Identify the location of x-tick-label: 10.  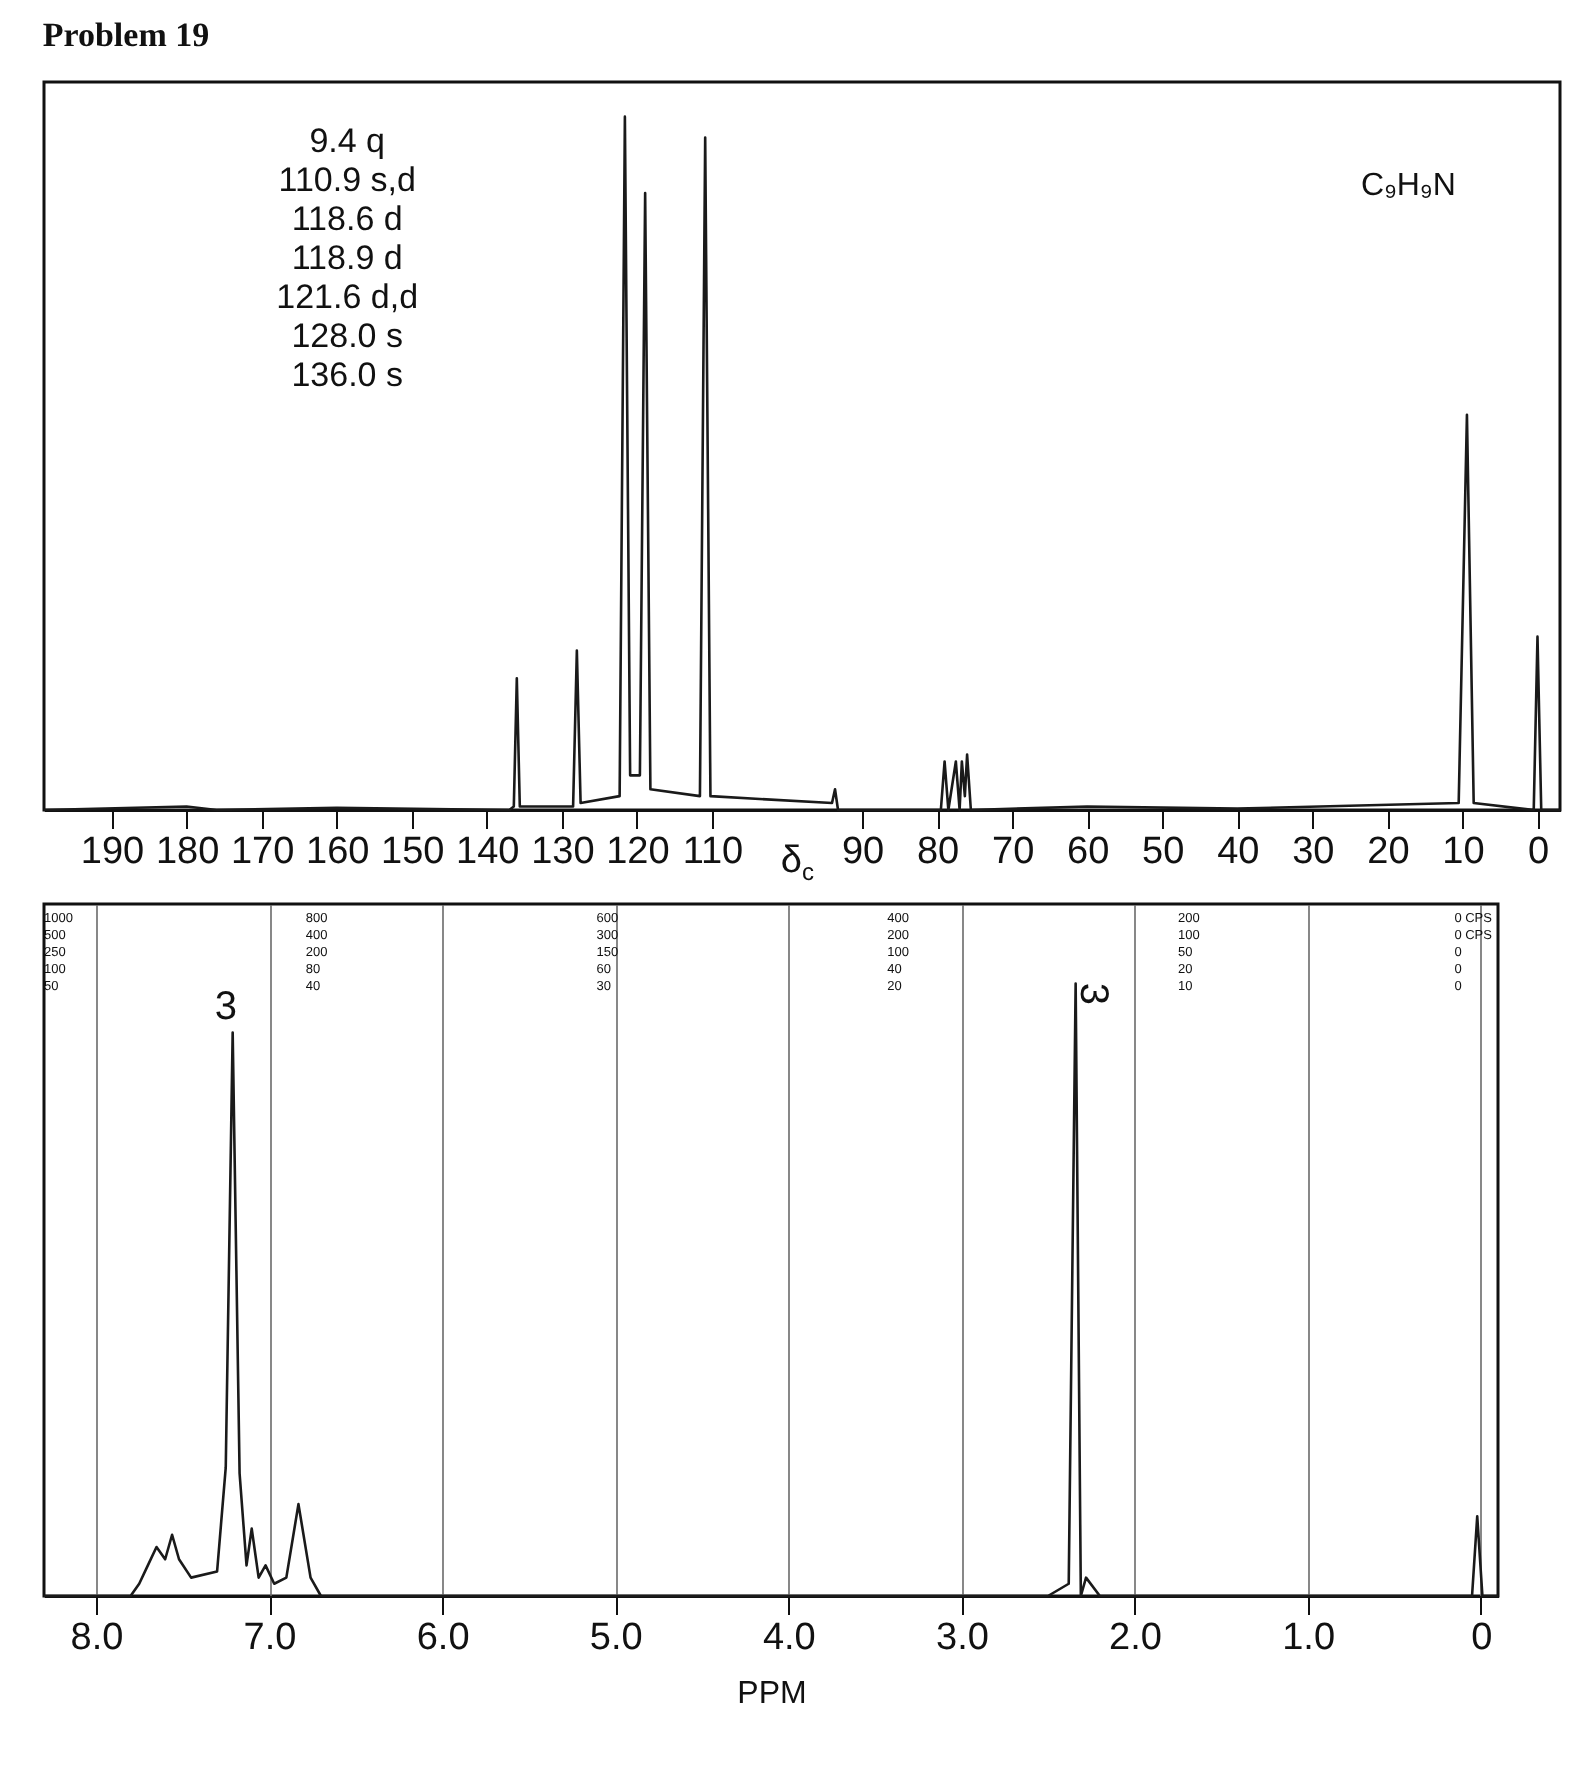
(1463, 852).